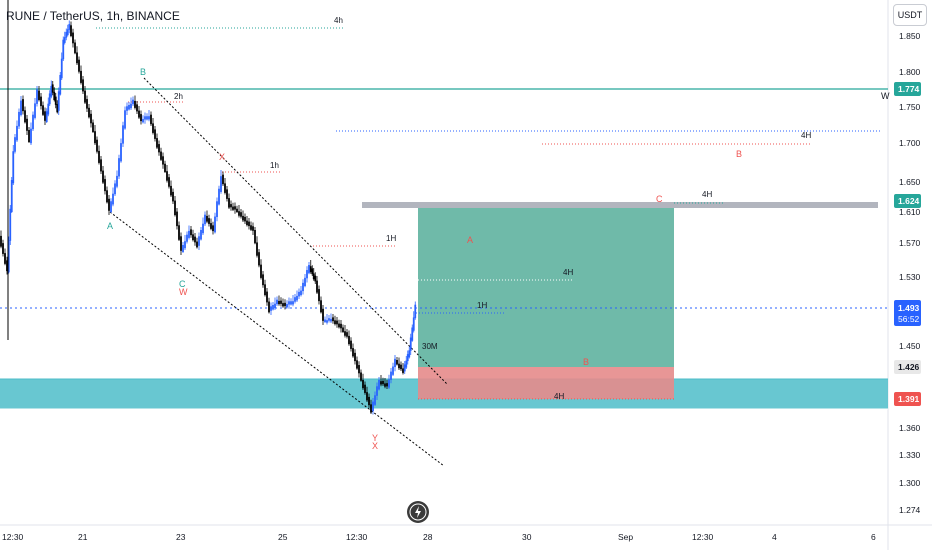 Image resolution: width=932 pixels, height=550 pixels. What do you see at coordinates (910, 510) in the screenshot?
I see `price-tick: 1.274` at bounding box center [910, 510].